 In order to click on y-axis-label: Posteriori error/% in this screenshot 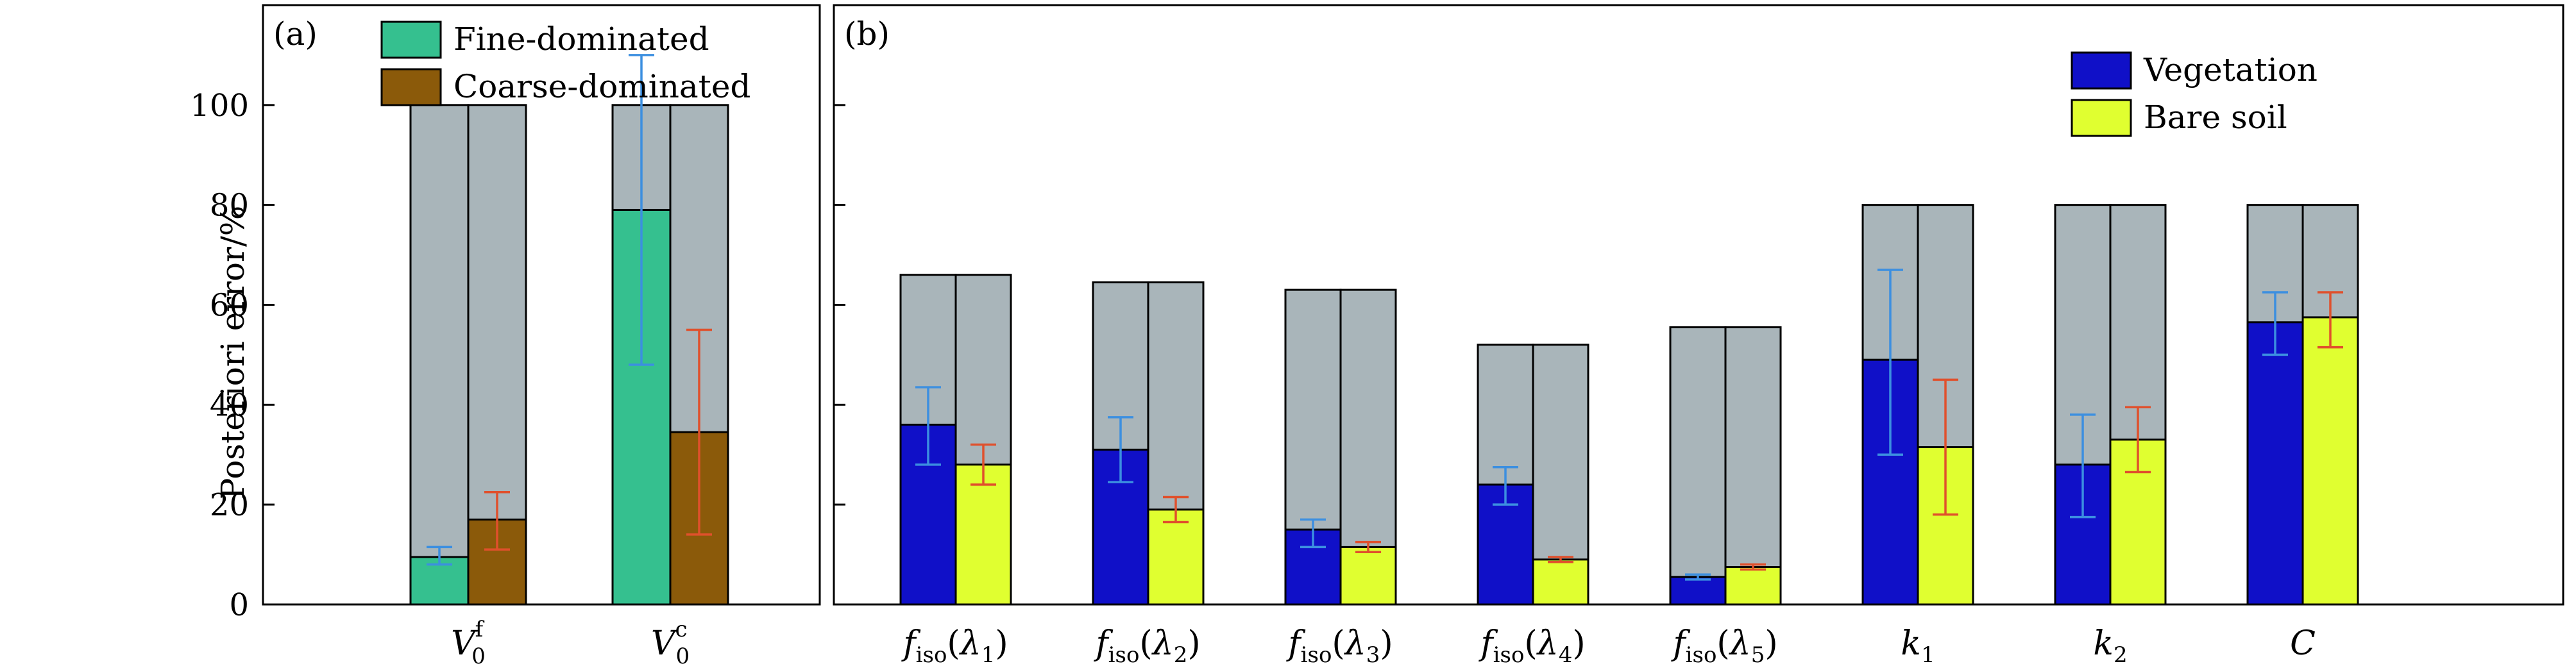, I will do `click(232, 353)`.